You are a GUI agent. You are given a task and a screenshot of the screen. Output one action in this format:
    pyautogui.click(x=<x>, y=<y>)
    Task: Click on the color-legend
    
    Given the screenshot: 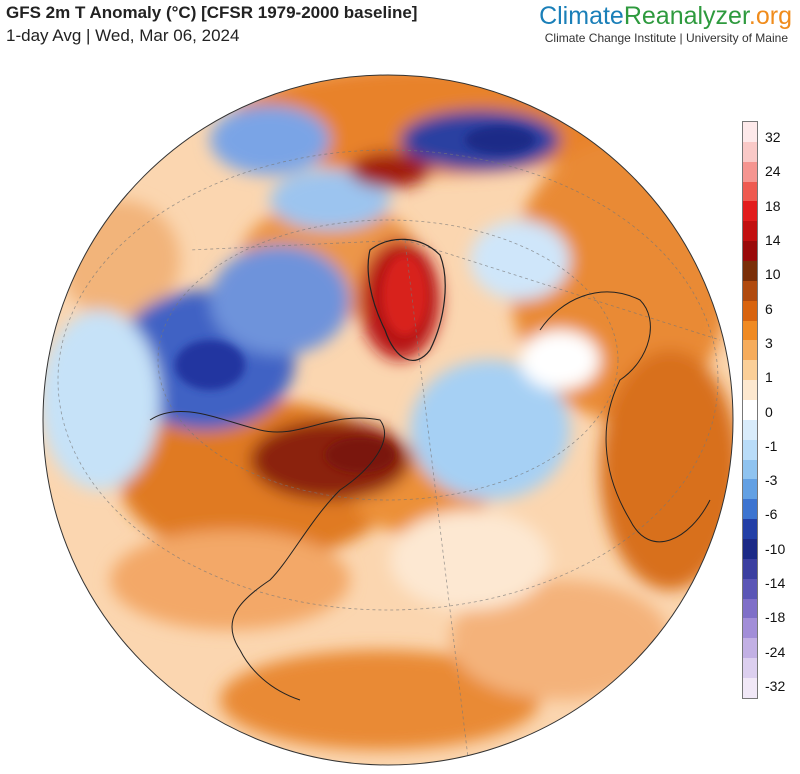 What is the action you would take?
    pyautogui.click(x=750, y=410)
    